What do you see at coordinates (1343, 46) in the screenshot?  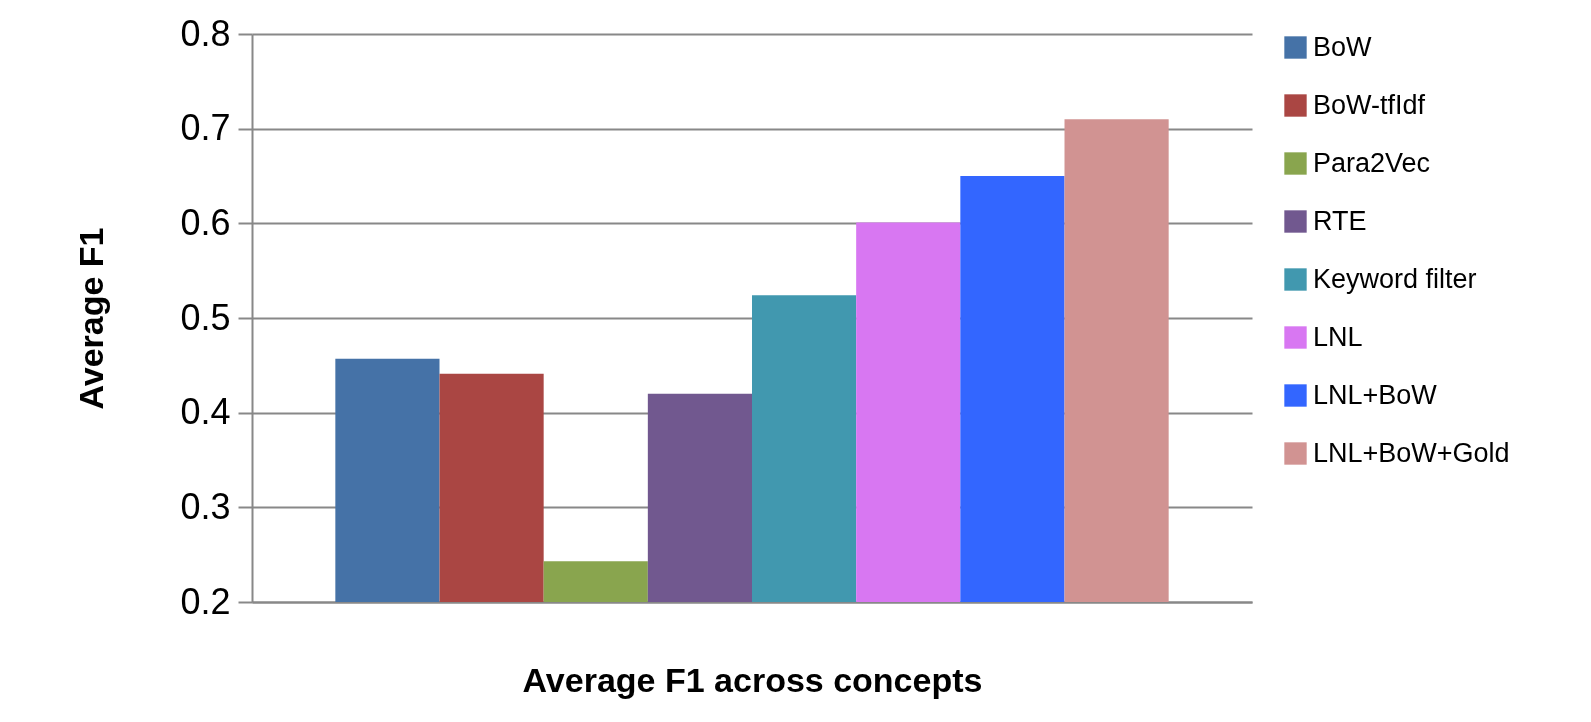 I see `legend-label: BoW` at bounding box center [1343, 46].